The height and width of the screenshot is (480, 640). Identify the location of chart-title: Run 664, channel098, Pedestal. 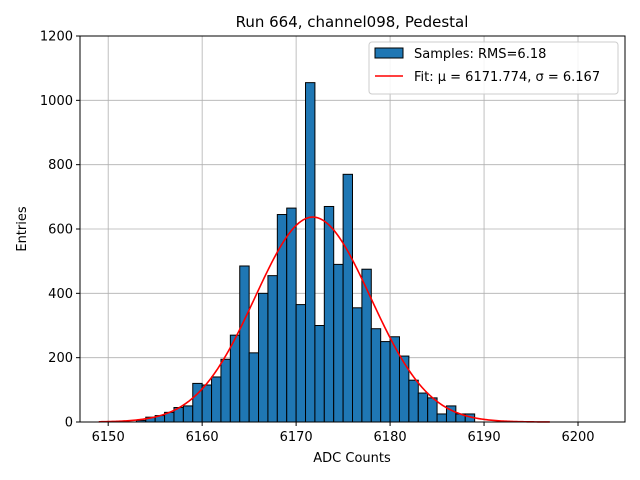
(352, 22).